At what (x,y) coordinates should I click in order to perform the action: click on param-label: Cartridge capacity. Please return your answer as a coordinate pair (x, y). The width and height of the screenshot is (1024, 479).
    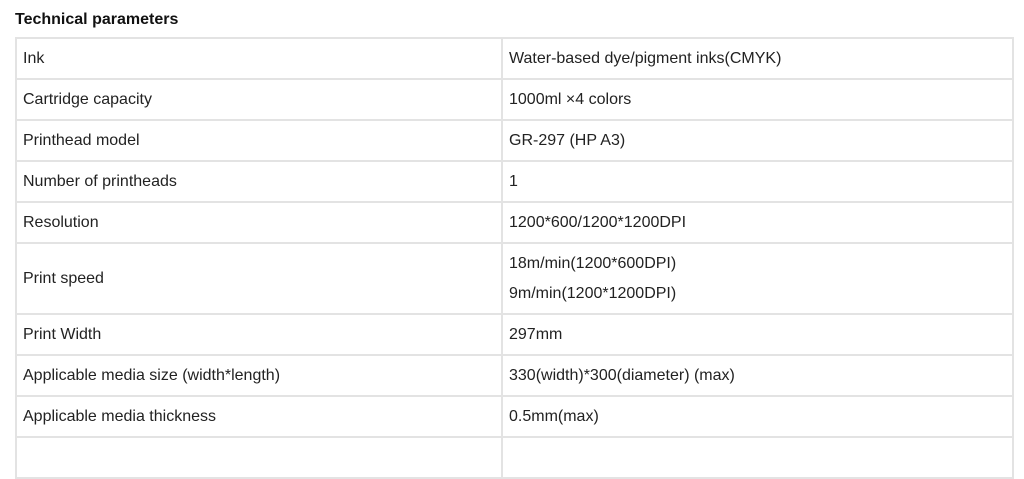
    Looking at the image, I should click on (259, 99).